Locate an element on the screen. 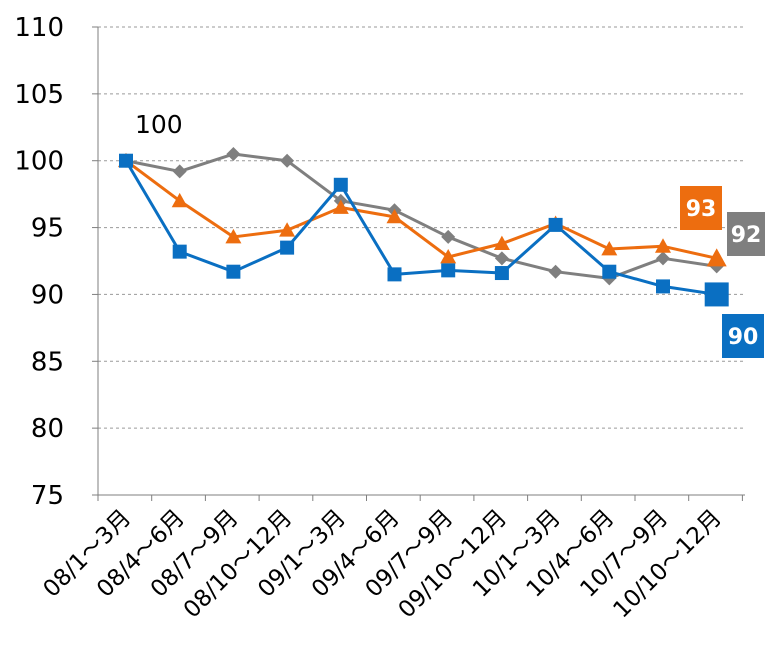  end-label-text: 92 is located at coordinates (746, 235).